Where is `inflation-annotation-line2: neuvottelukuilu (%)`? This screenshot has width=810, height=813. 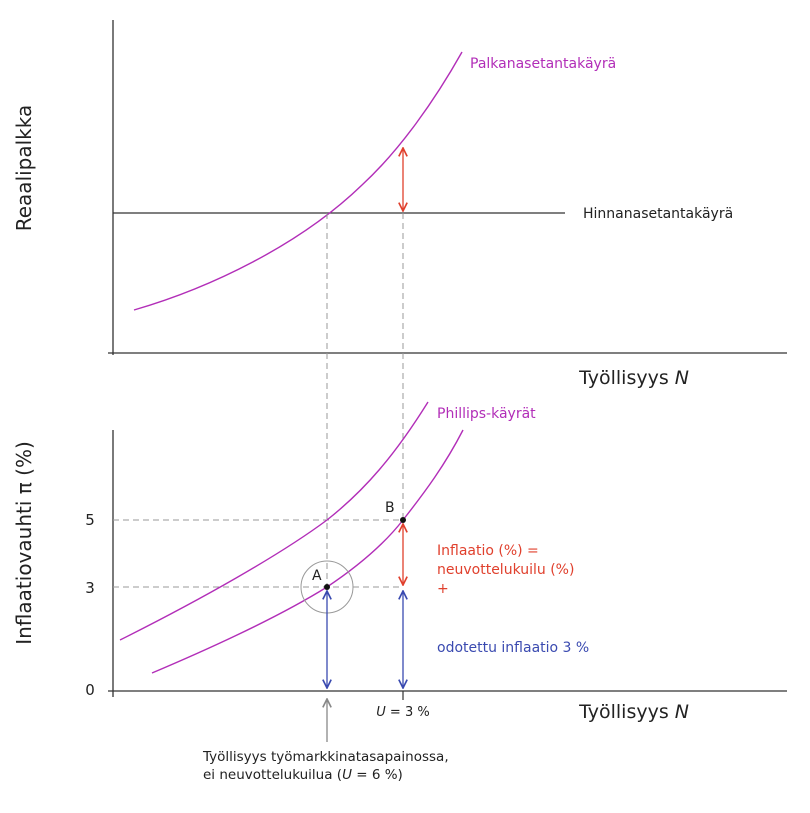
inflation-annotation-line2: neuvottelukuilu (%) is located at coordinates (505, 570).